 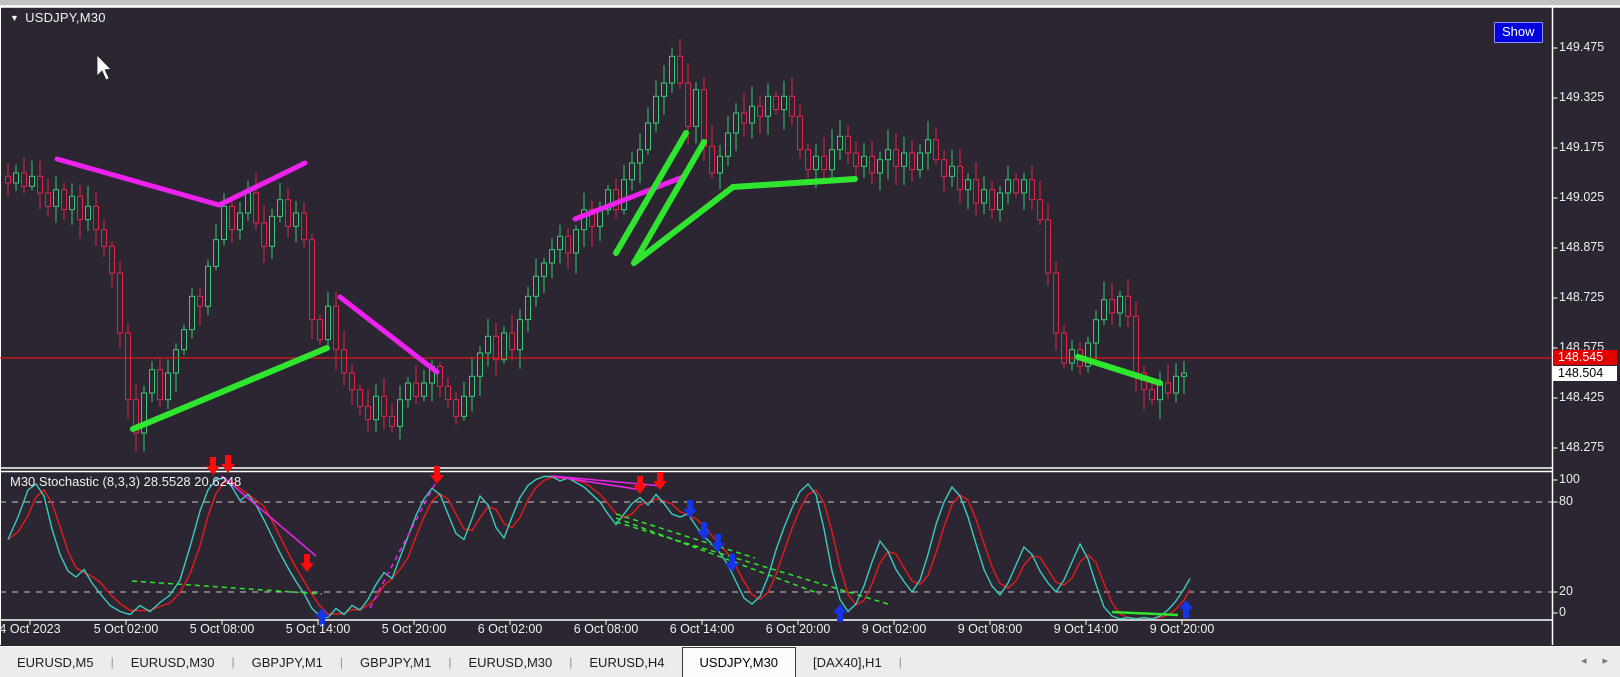 What do you see at coordinates (1182, 629) in the screenshot?
I see `time-axis-label: 9 Oct 20:00` at bounding box center [1182, 629].